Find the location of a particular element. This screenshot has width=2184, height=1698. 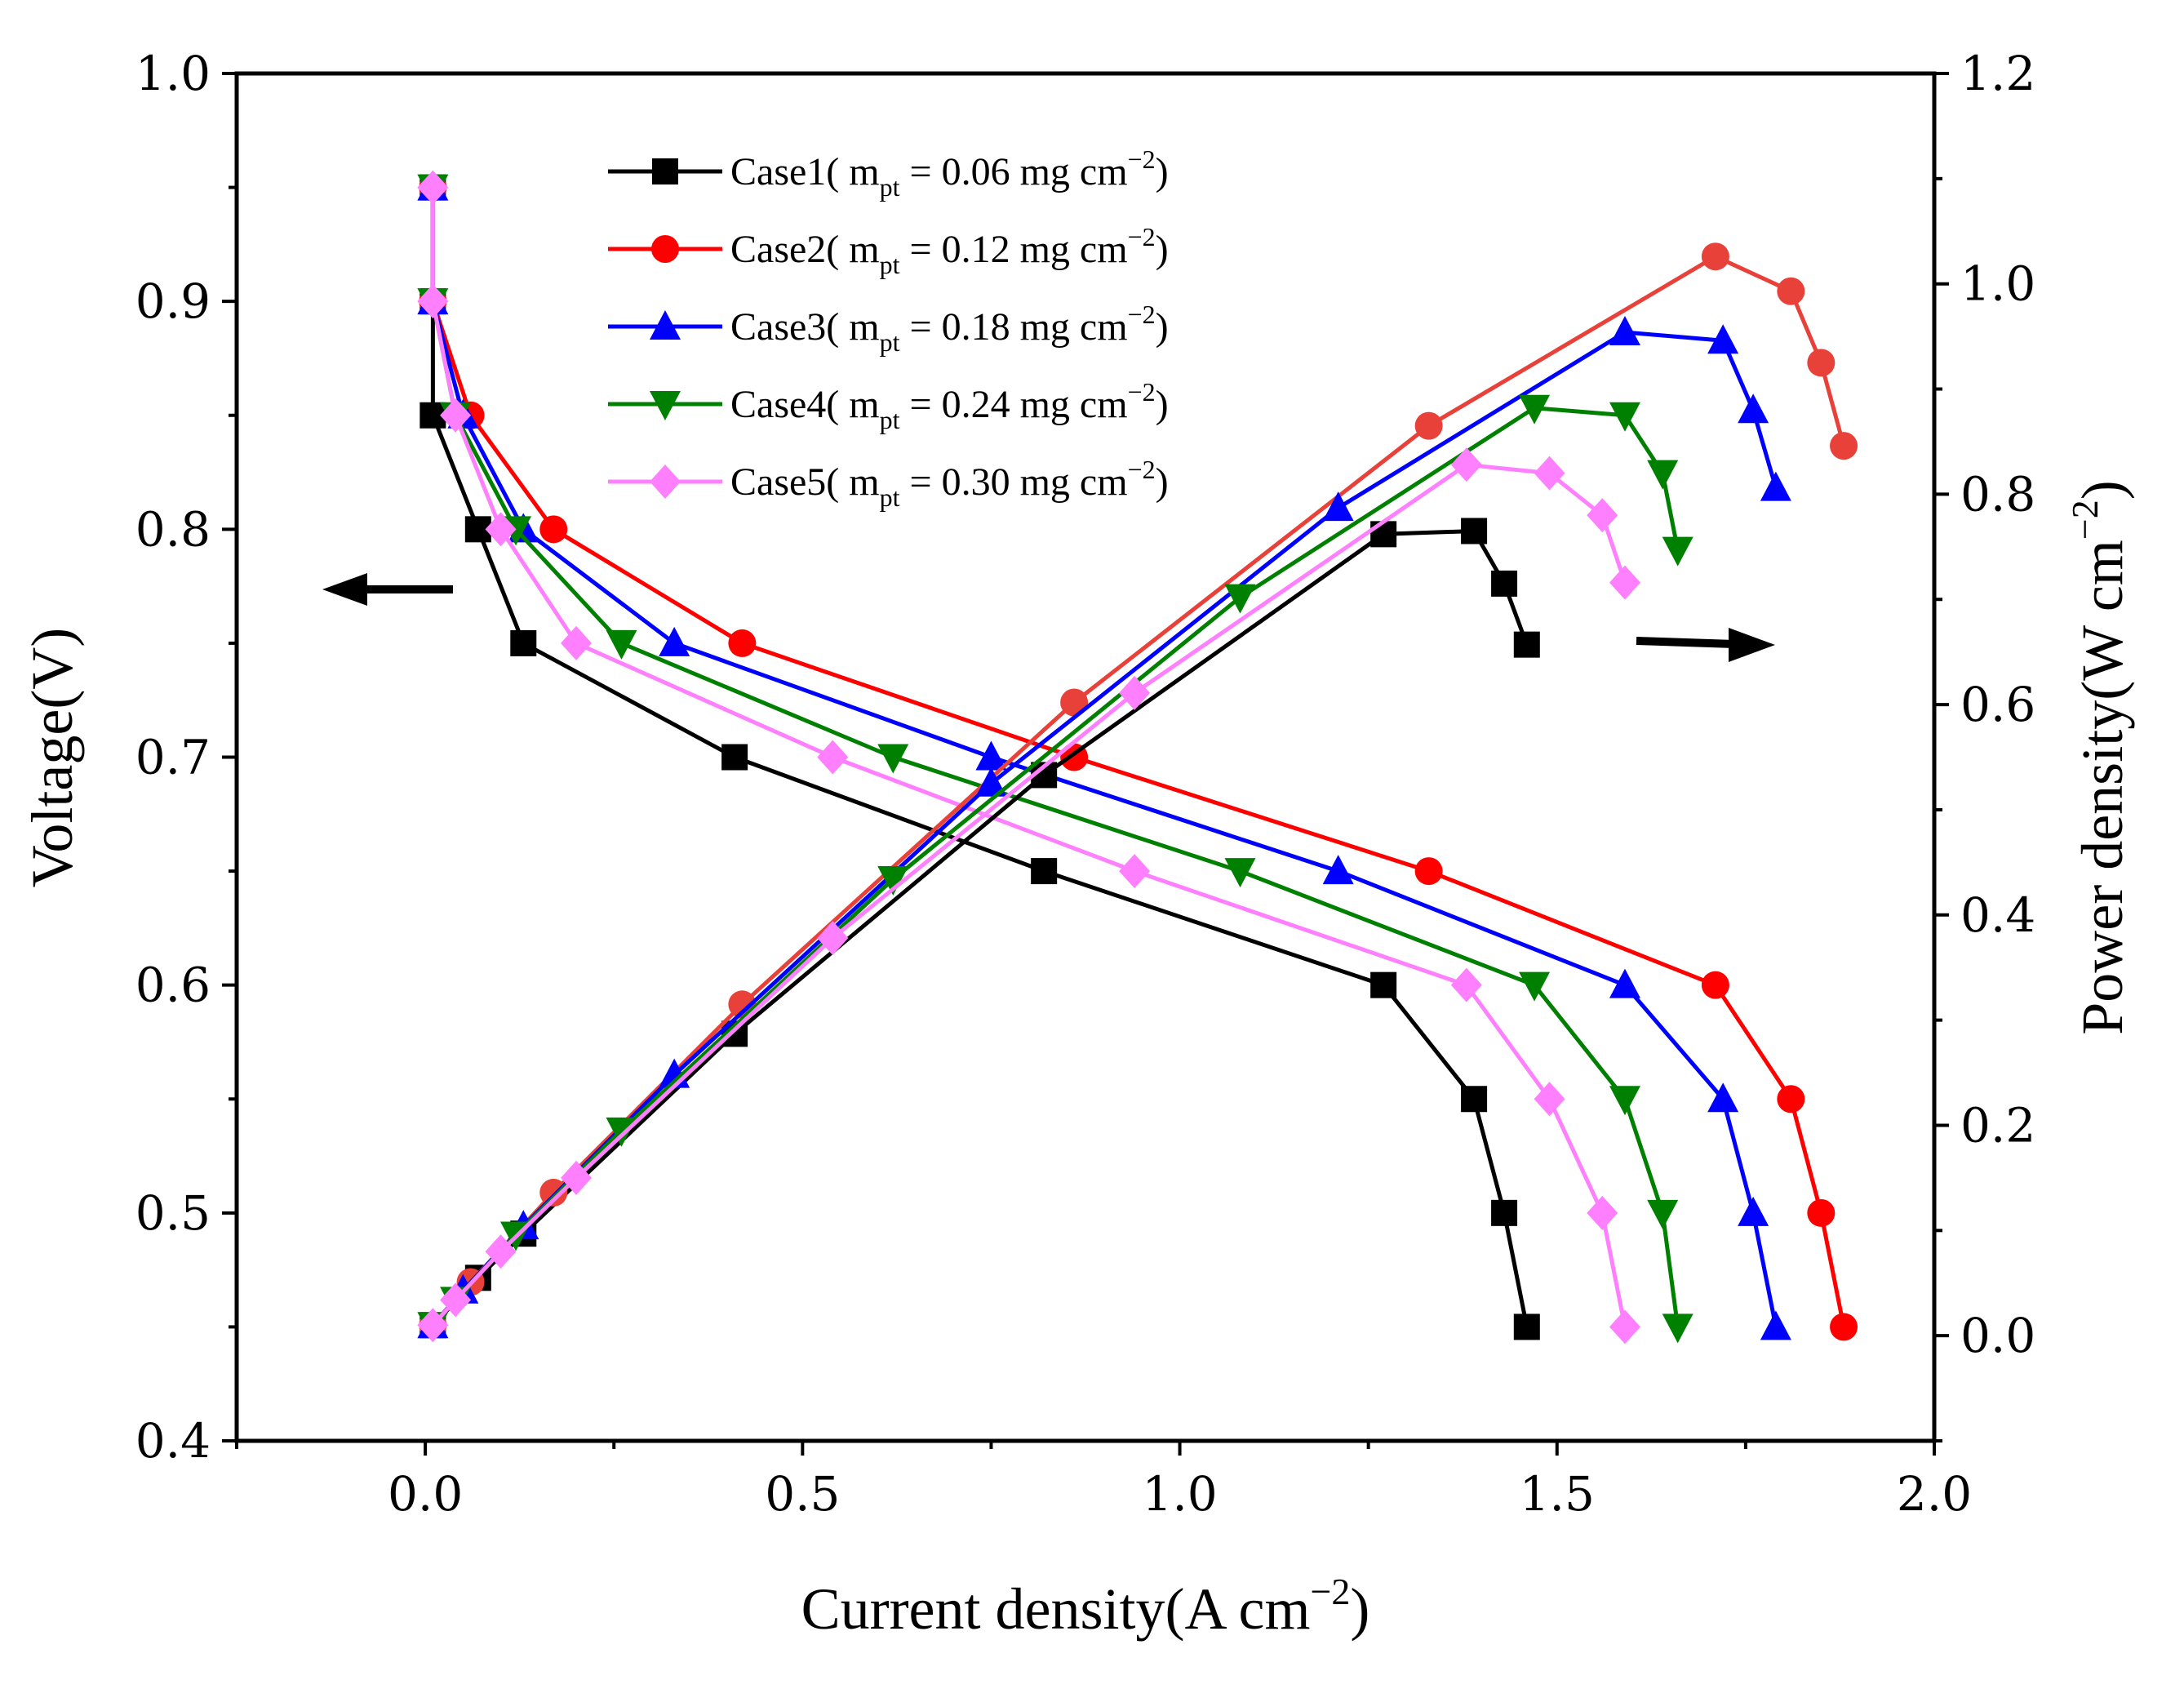

y-left-tick-label: 0.4 is located at coordinates (173, 1441).